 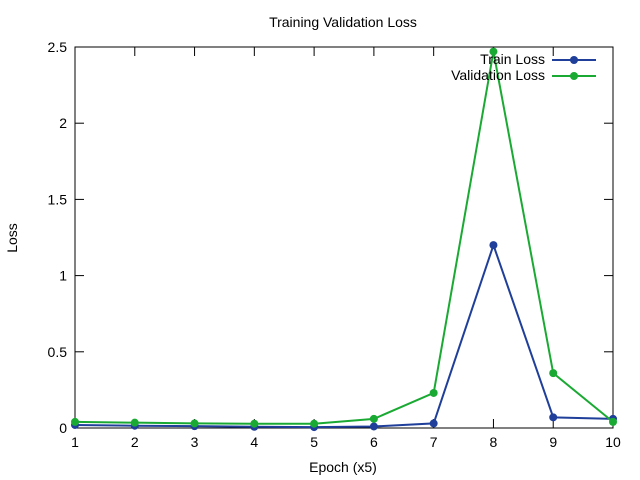 What do you see at coordinates (135, 442) in the screenshot?
I see `x-tick-label: 2` at bounding box center [135, 442].